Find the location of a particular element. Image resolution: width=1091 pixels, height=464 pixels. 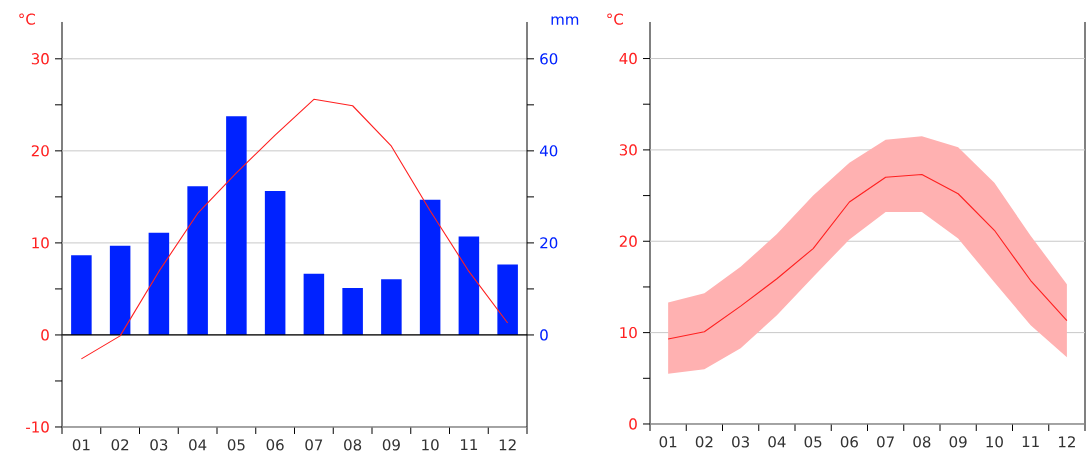

y2-tick-label: 40 is located at coordinates (548, 151).